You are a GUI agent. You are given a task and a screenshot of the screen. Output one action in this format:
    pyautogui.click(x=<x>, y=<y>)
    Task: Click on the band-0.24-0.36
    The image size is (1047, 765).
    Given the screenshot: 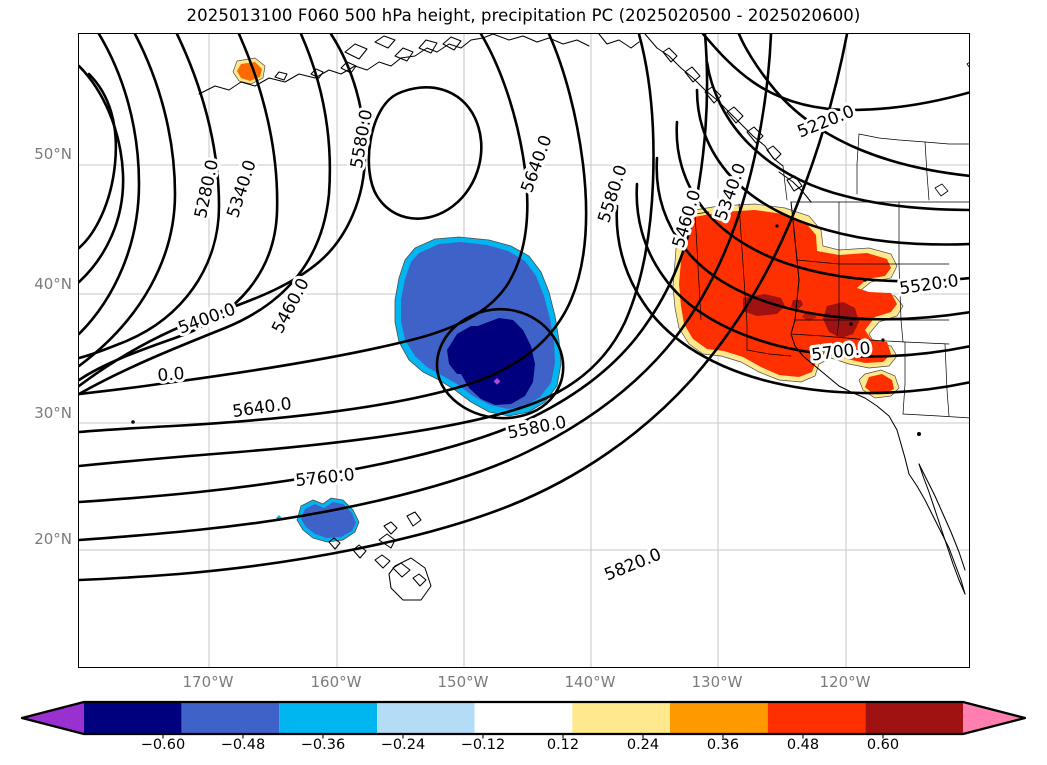 What is the action you would take?
    pyautogui.click(x=719, y=718)
    